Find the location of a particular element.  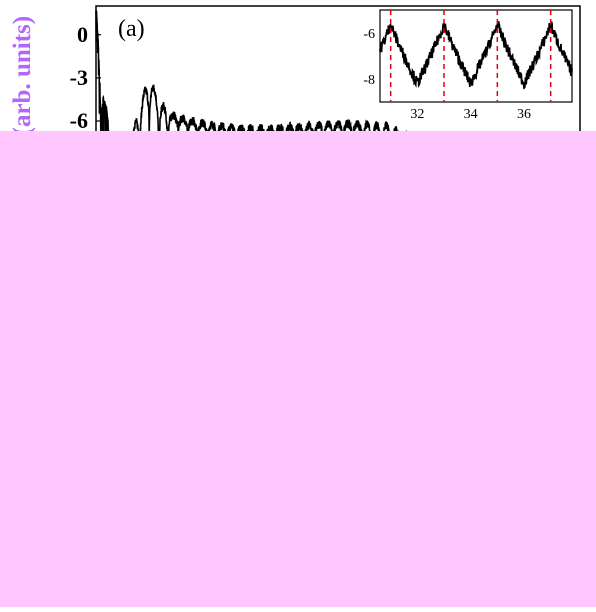

inset-a: 32 34 36 -6 -8 is located at coordinates (467, 66).